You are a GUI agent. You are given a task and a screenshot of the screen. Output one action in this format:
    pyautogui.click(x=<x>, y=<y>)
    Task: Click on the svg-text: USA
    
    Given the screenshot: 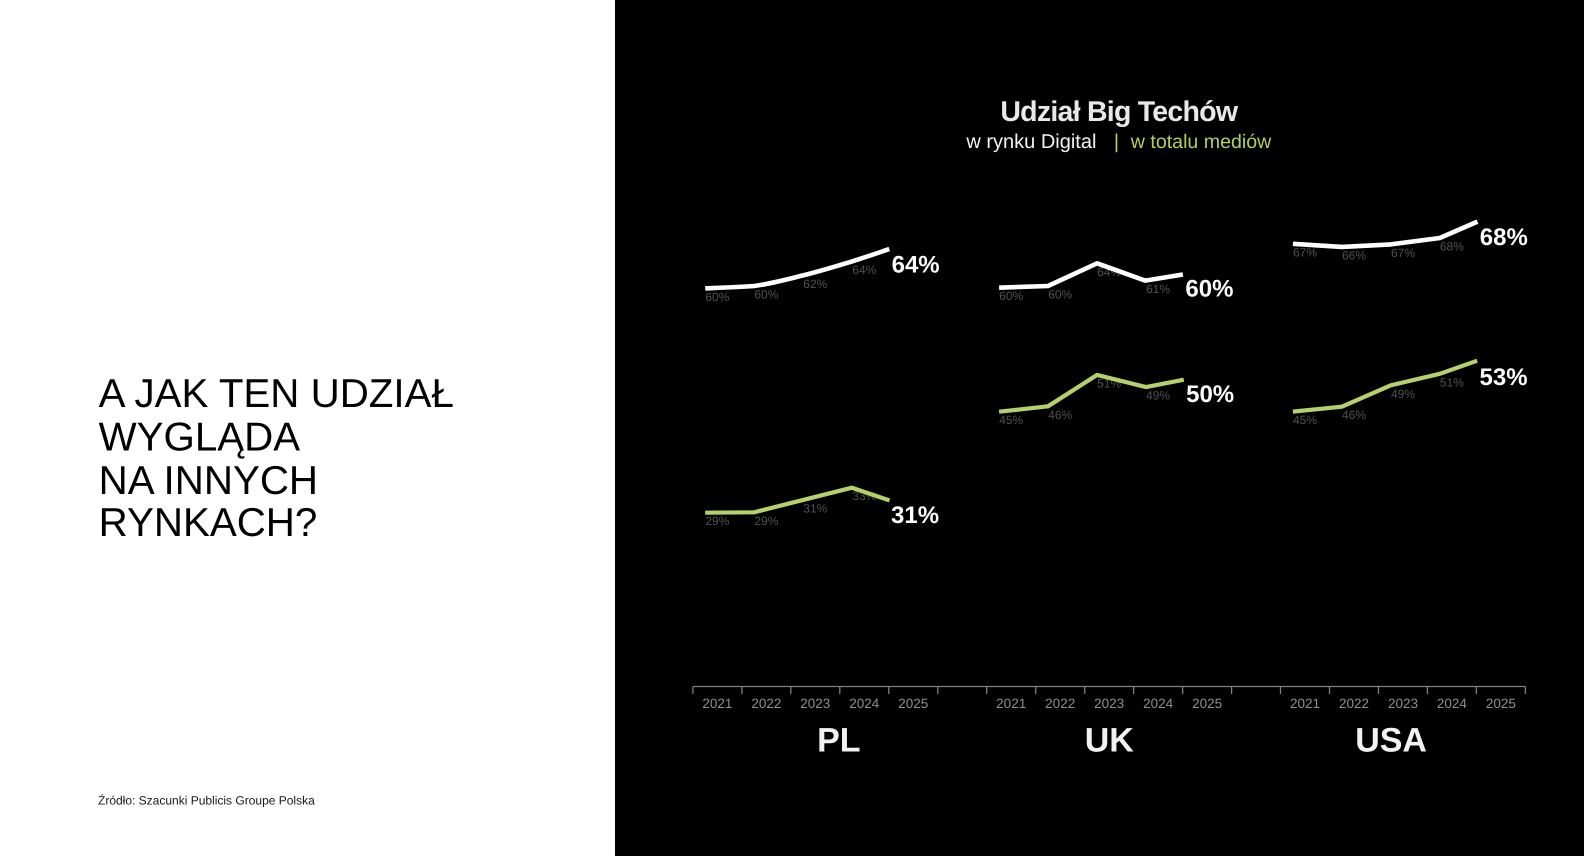 What is the action you would take?
    pyautogui.click(x=1391, y=741)
    